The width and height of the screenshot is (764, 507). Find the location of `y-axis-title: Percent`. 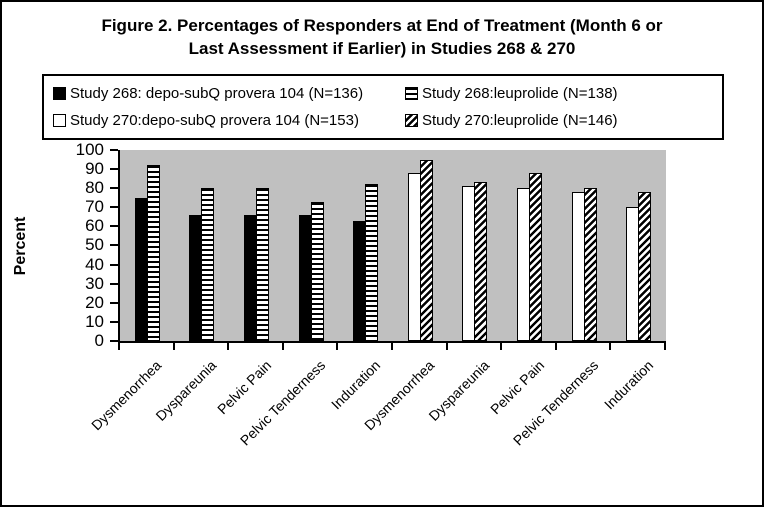

y-axis-title: Percent is located at coordinates (21, 246).